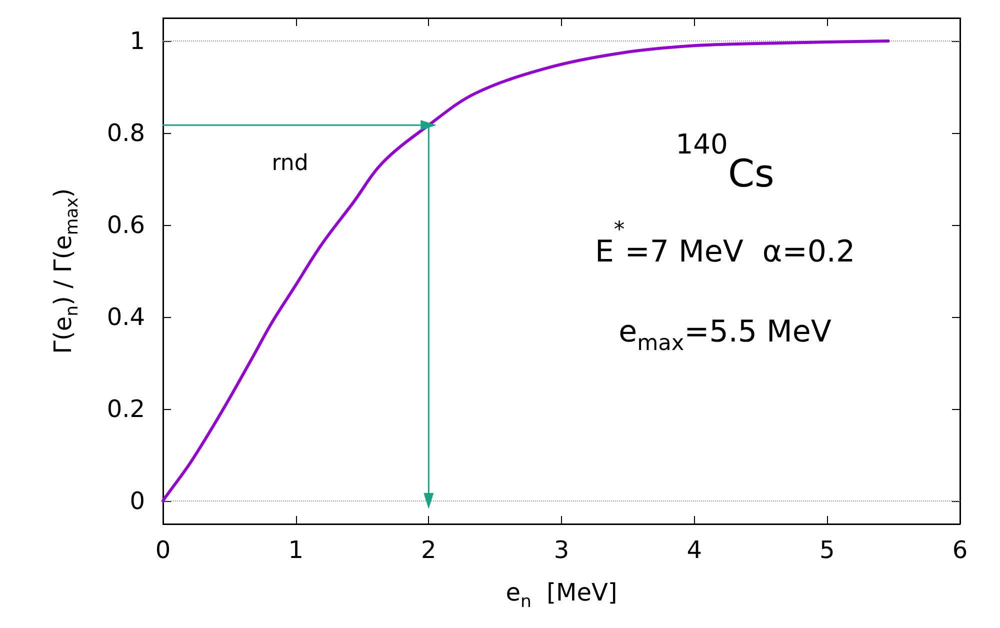 The height and width of the screenshot is (628, 1000). What do you see at coordinates (428, 550) in the screenshot?
I see `x-tick-label: 2` at bounding box center [428, 550].